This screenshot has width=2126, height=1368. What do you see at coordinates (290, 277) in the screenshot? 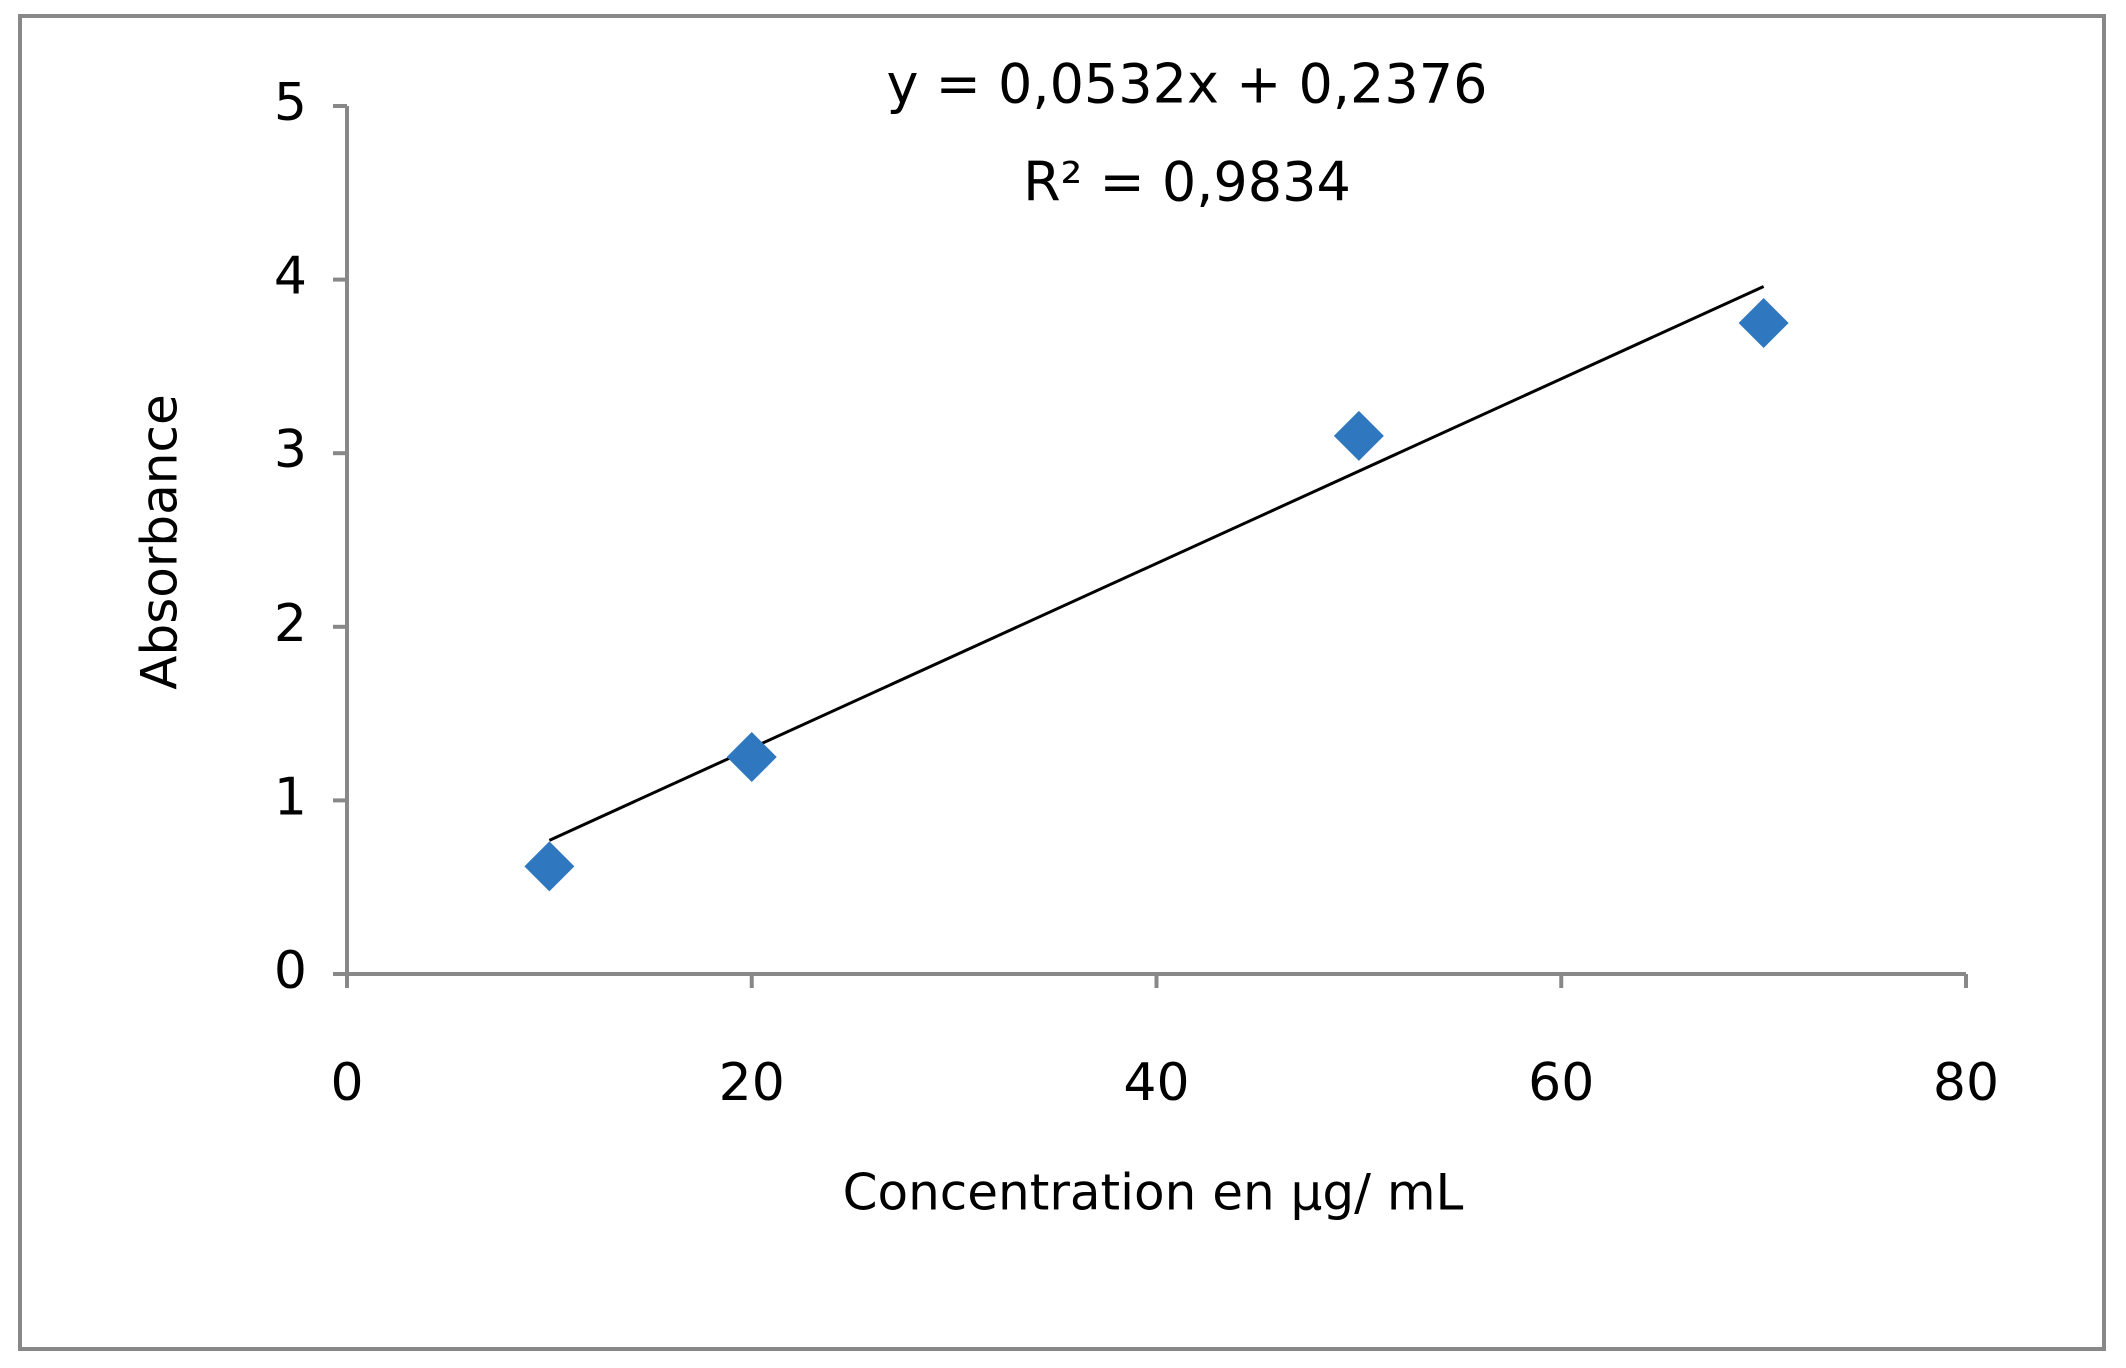
I see `y-tick-label: 4` at bounding box center [290, 277].